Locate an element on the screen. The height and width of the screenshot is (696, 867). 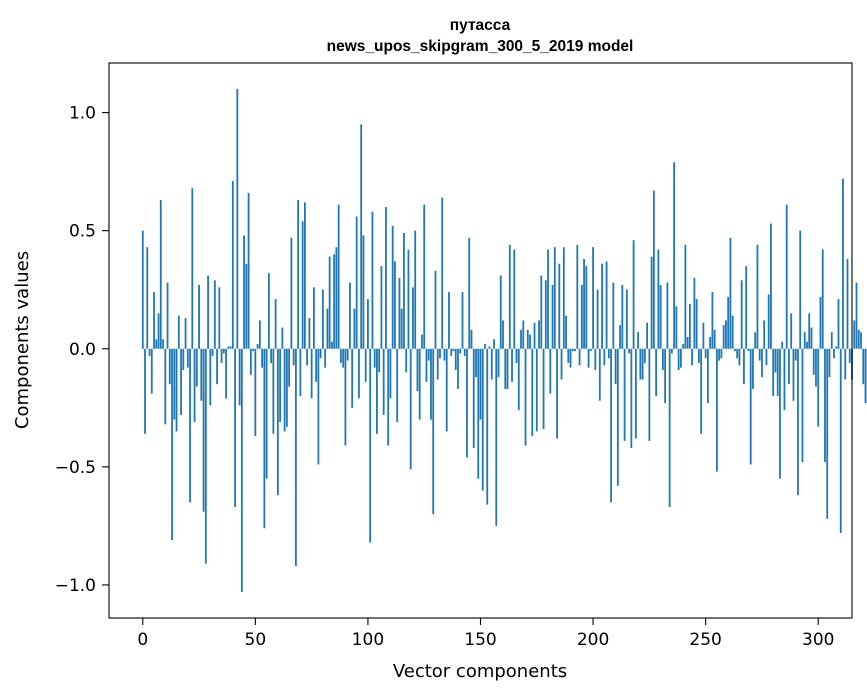
x-tick-label: 50 is located at coordinates (256, 640).